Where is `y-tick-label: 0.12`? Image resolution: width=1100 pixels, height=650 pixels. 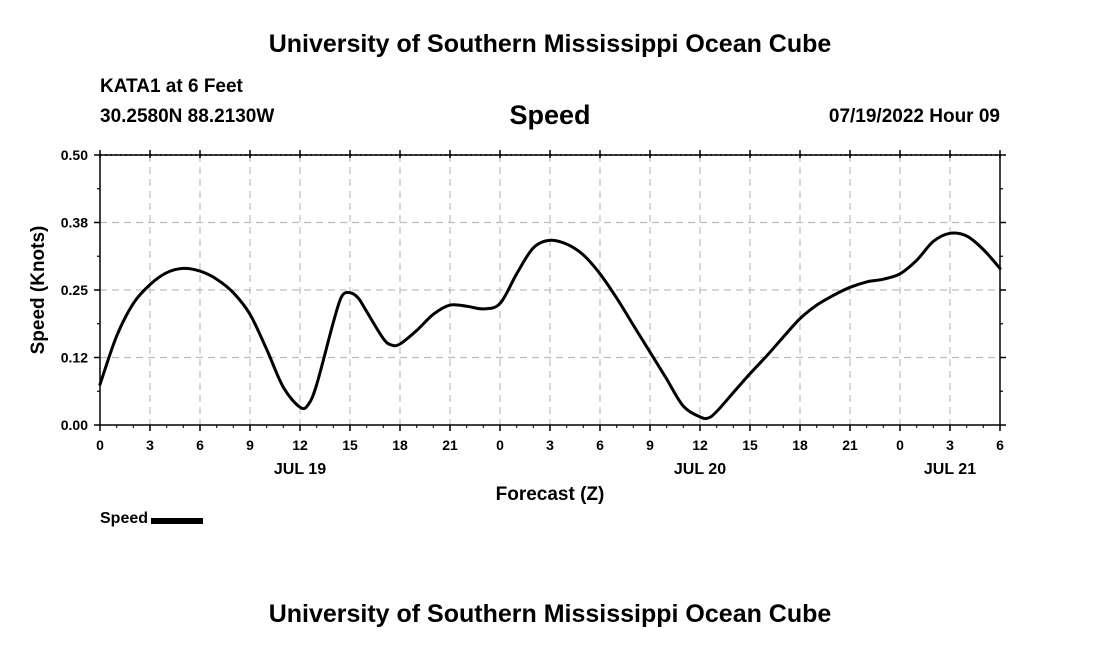
y-tick-label: 0.12 is located at coordinates (74, 358).